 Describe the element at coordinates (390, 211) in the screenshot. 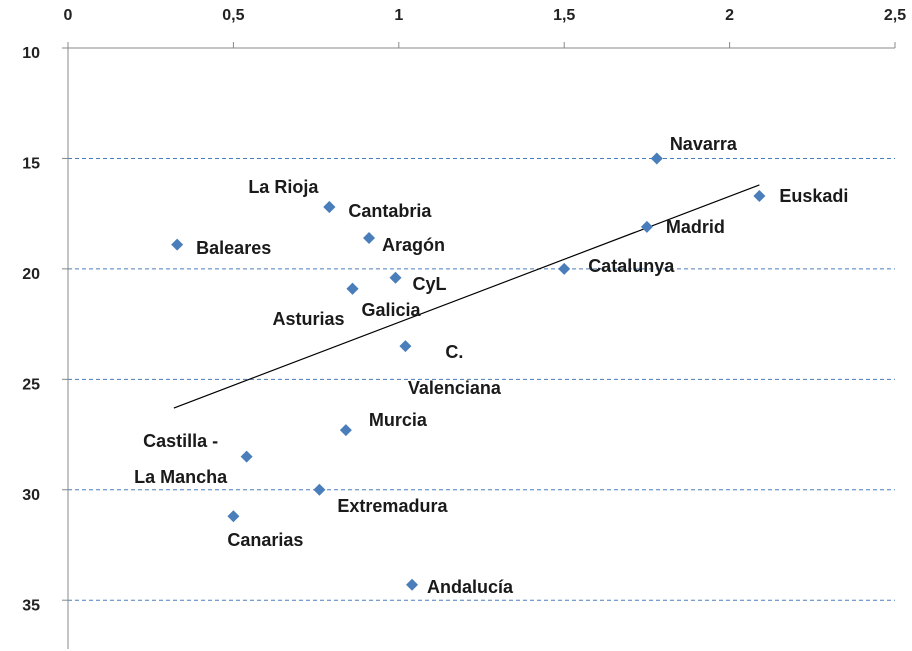

I see `point-label: Cantabria` at that location.